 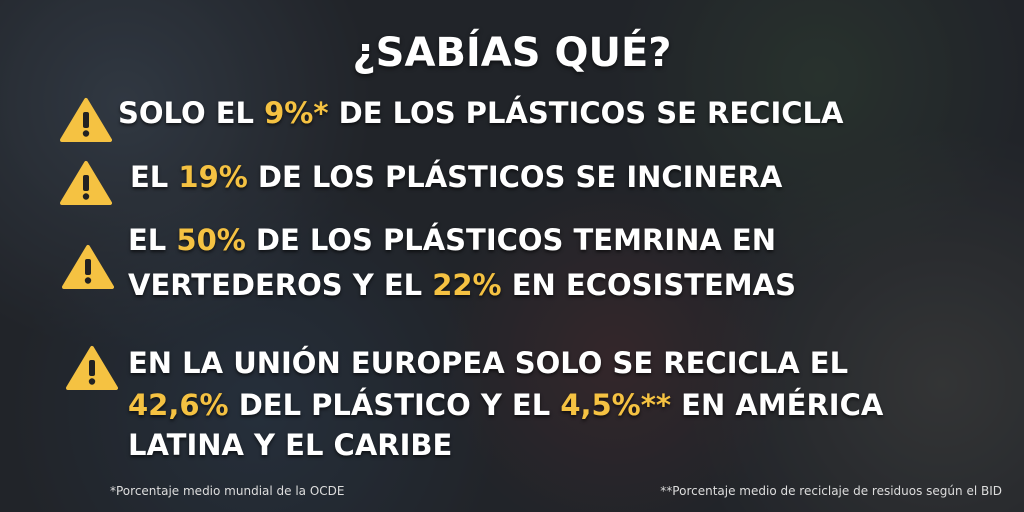 What do you see at coordinates (211, 240) in the screenshot?
I see `highlight: 50%` at bounding box center [211, 240].